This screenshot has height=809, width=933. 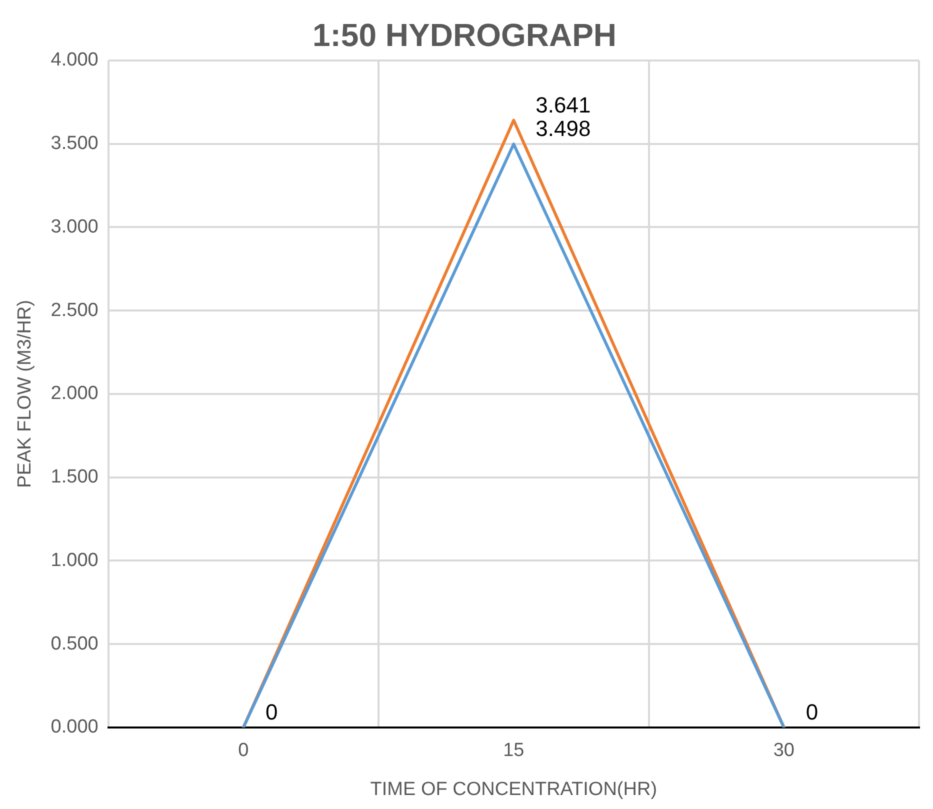 I want to click on y-axis-title: PEAK FLOW (M3/HR), so click(x=25, y=394).